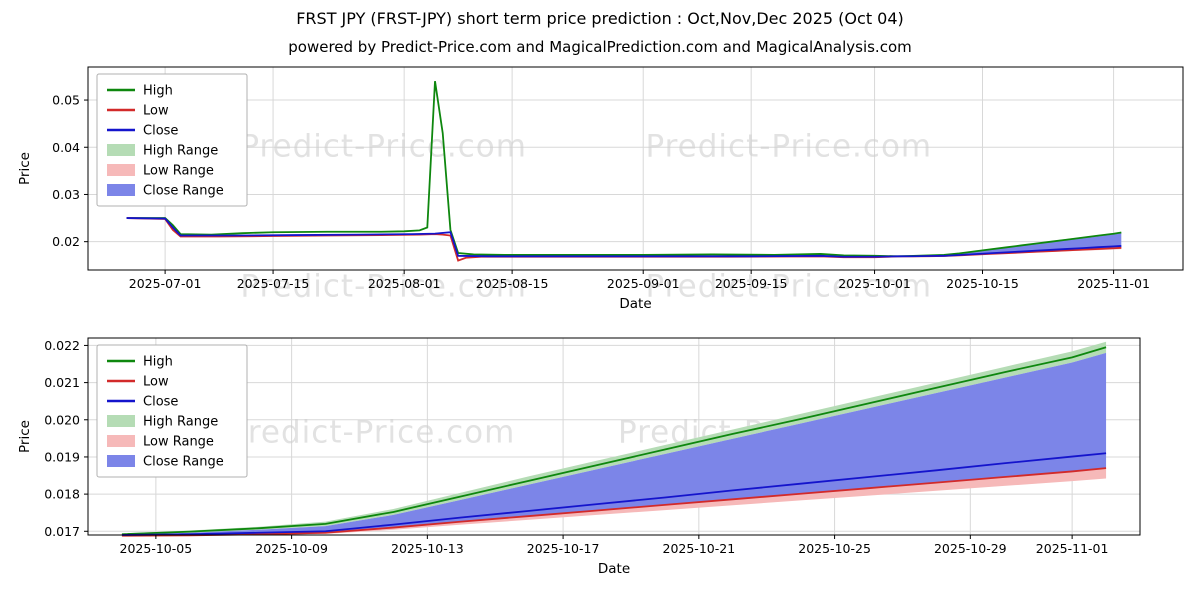 The width and height of the screenshot is (1200, 600). What do you see at coordinates (62, 419) in the screenshot?
I see `y-tick-label: 0.020` at bounding box center [62, 419].